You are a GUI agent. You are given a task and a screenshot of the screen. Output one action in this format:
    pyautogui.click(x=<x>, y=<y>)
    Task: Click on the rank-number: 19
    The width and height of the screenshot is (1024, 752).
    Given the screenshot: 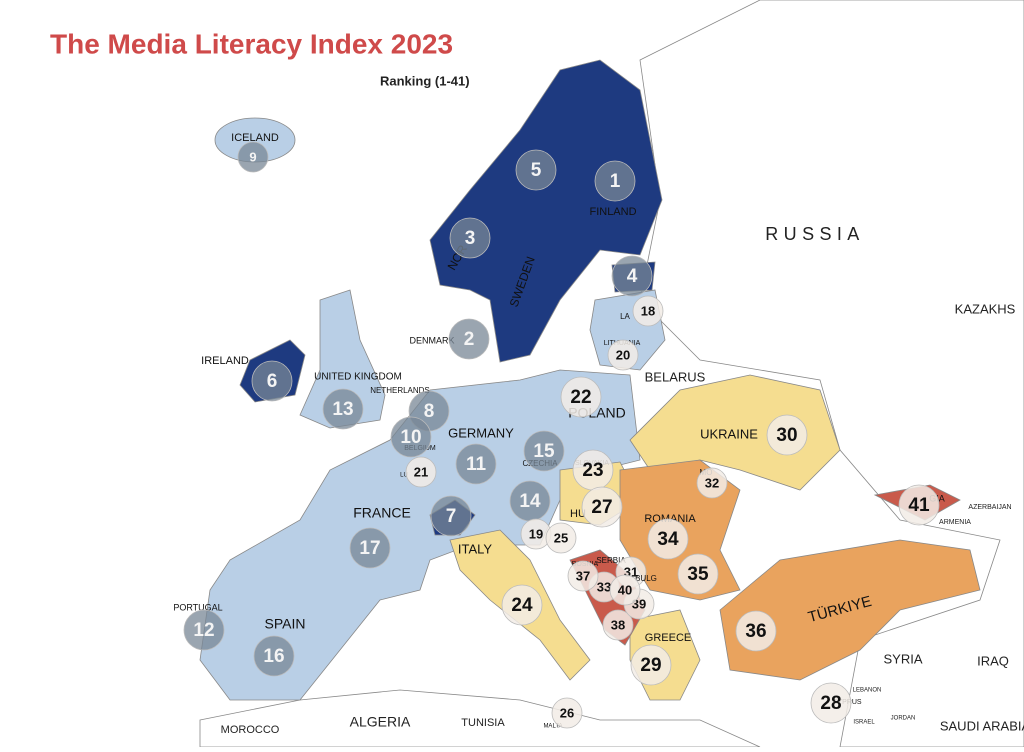 What is the action you would take?
    pyautogui.click(x=536, y=533)
    